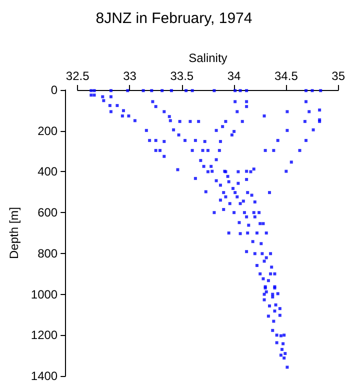  What do you see at coordinates (182, 76) in the screenshot?
I see `x-tick-label: 33.5` at bounding box center [182, 76].